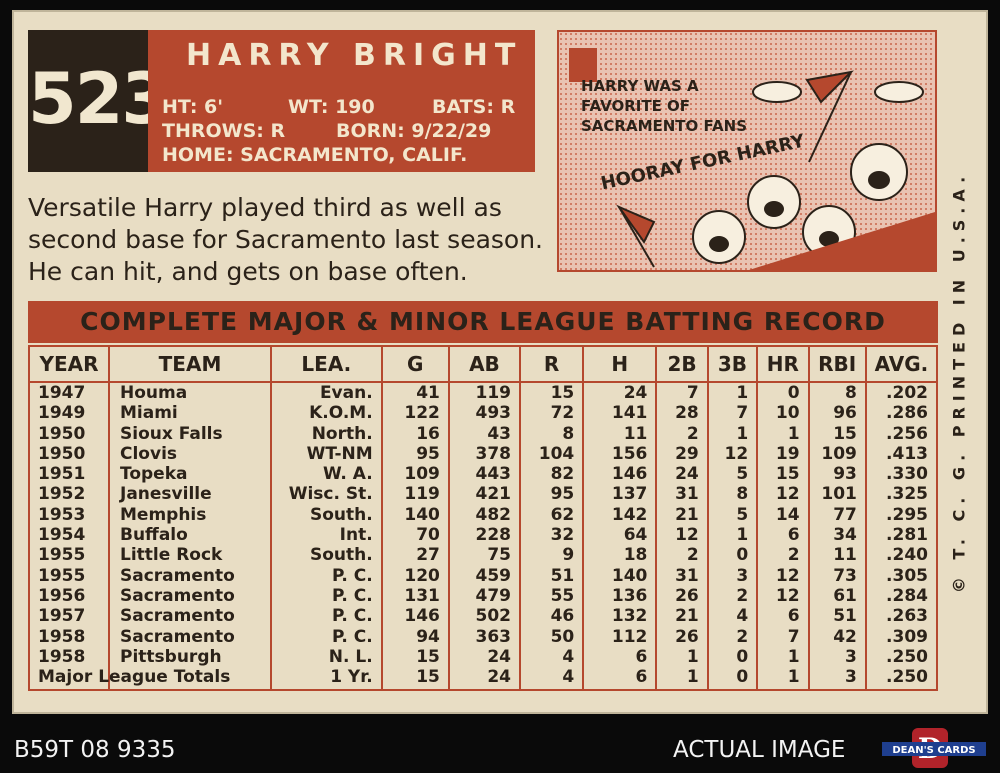  Describe the element at coordinates (493, 595) in the screenshot. I see `table-cell: 479` at that location.